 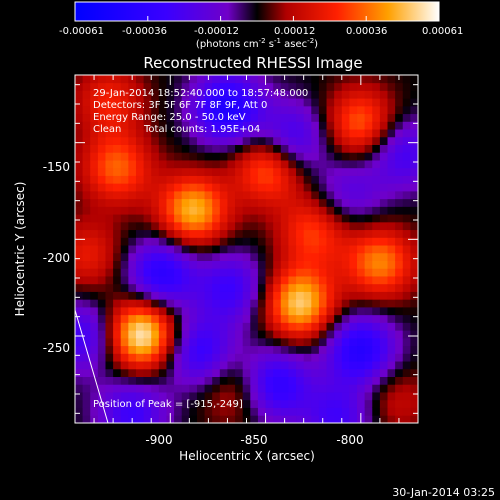 What do you see at coordinates (107, 129) in the screenshot?
I see `annotation-clean: Clean` at bounding box center [107, 129].